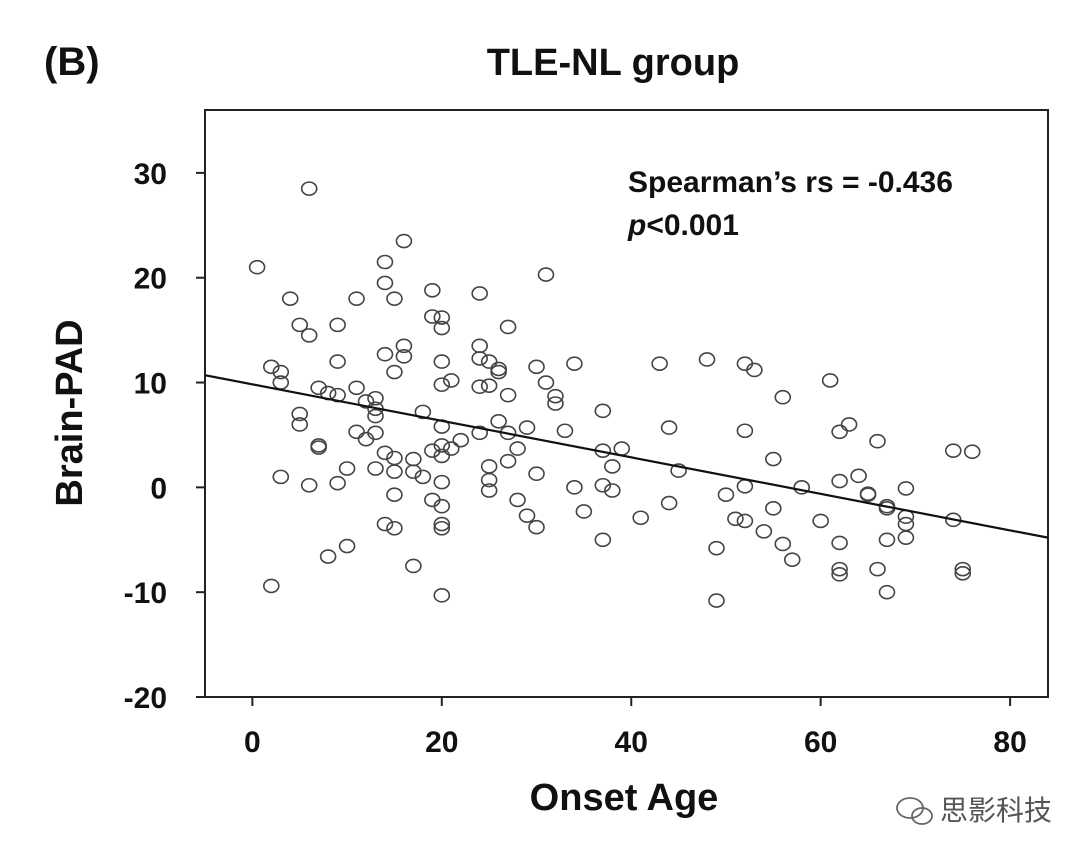  Describe the element at coordinates (820, 742) in the screenshot. I see `x-tick-label: 60` at that location.